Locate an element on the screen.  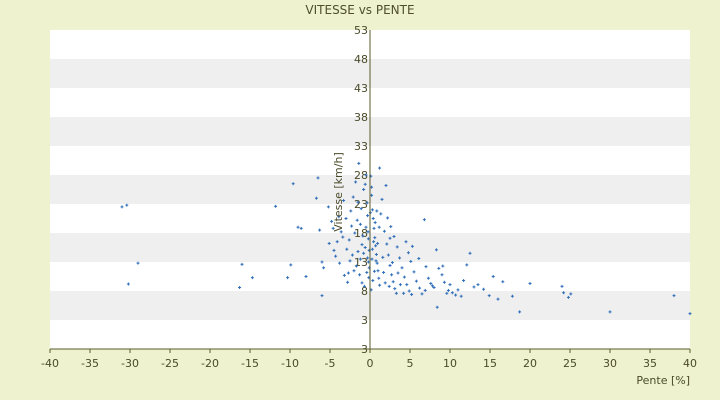
y-tick-label: 38 is located at coordinates (361, 117).